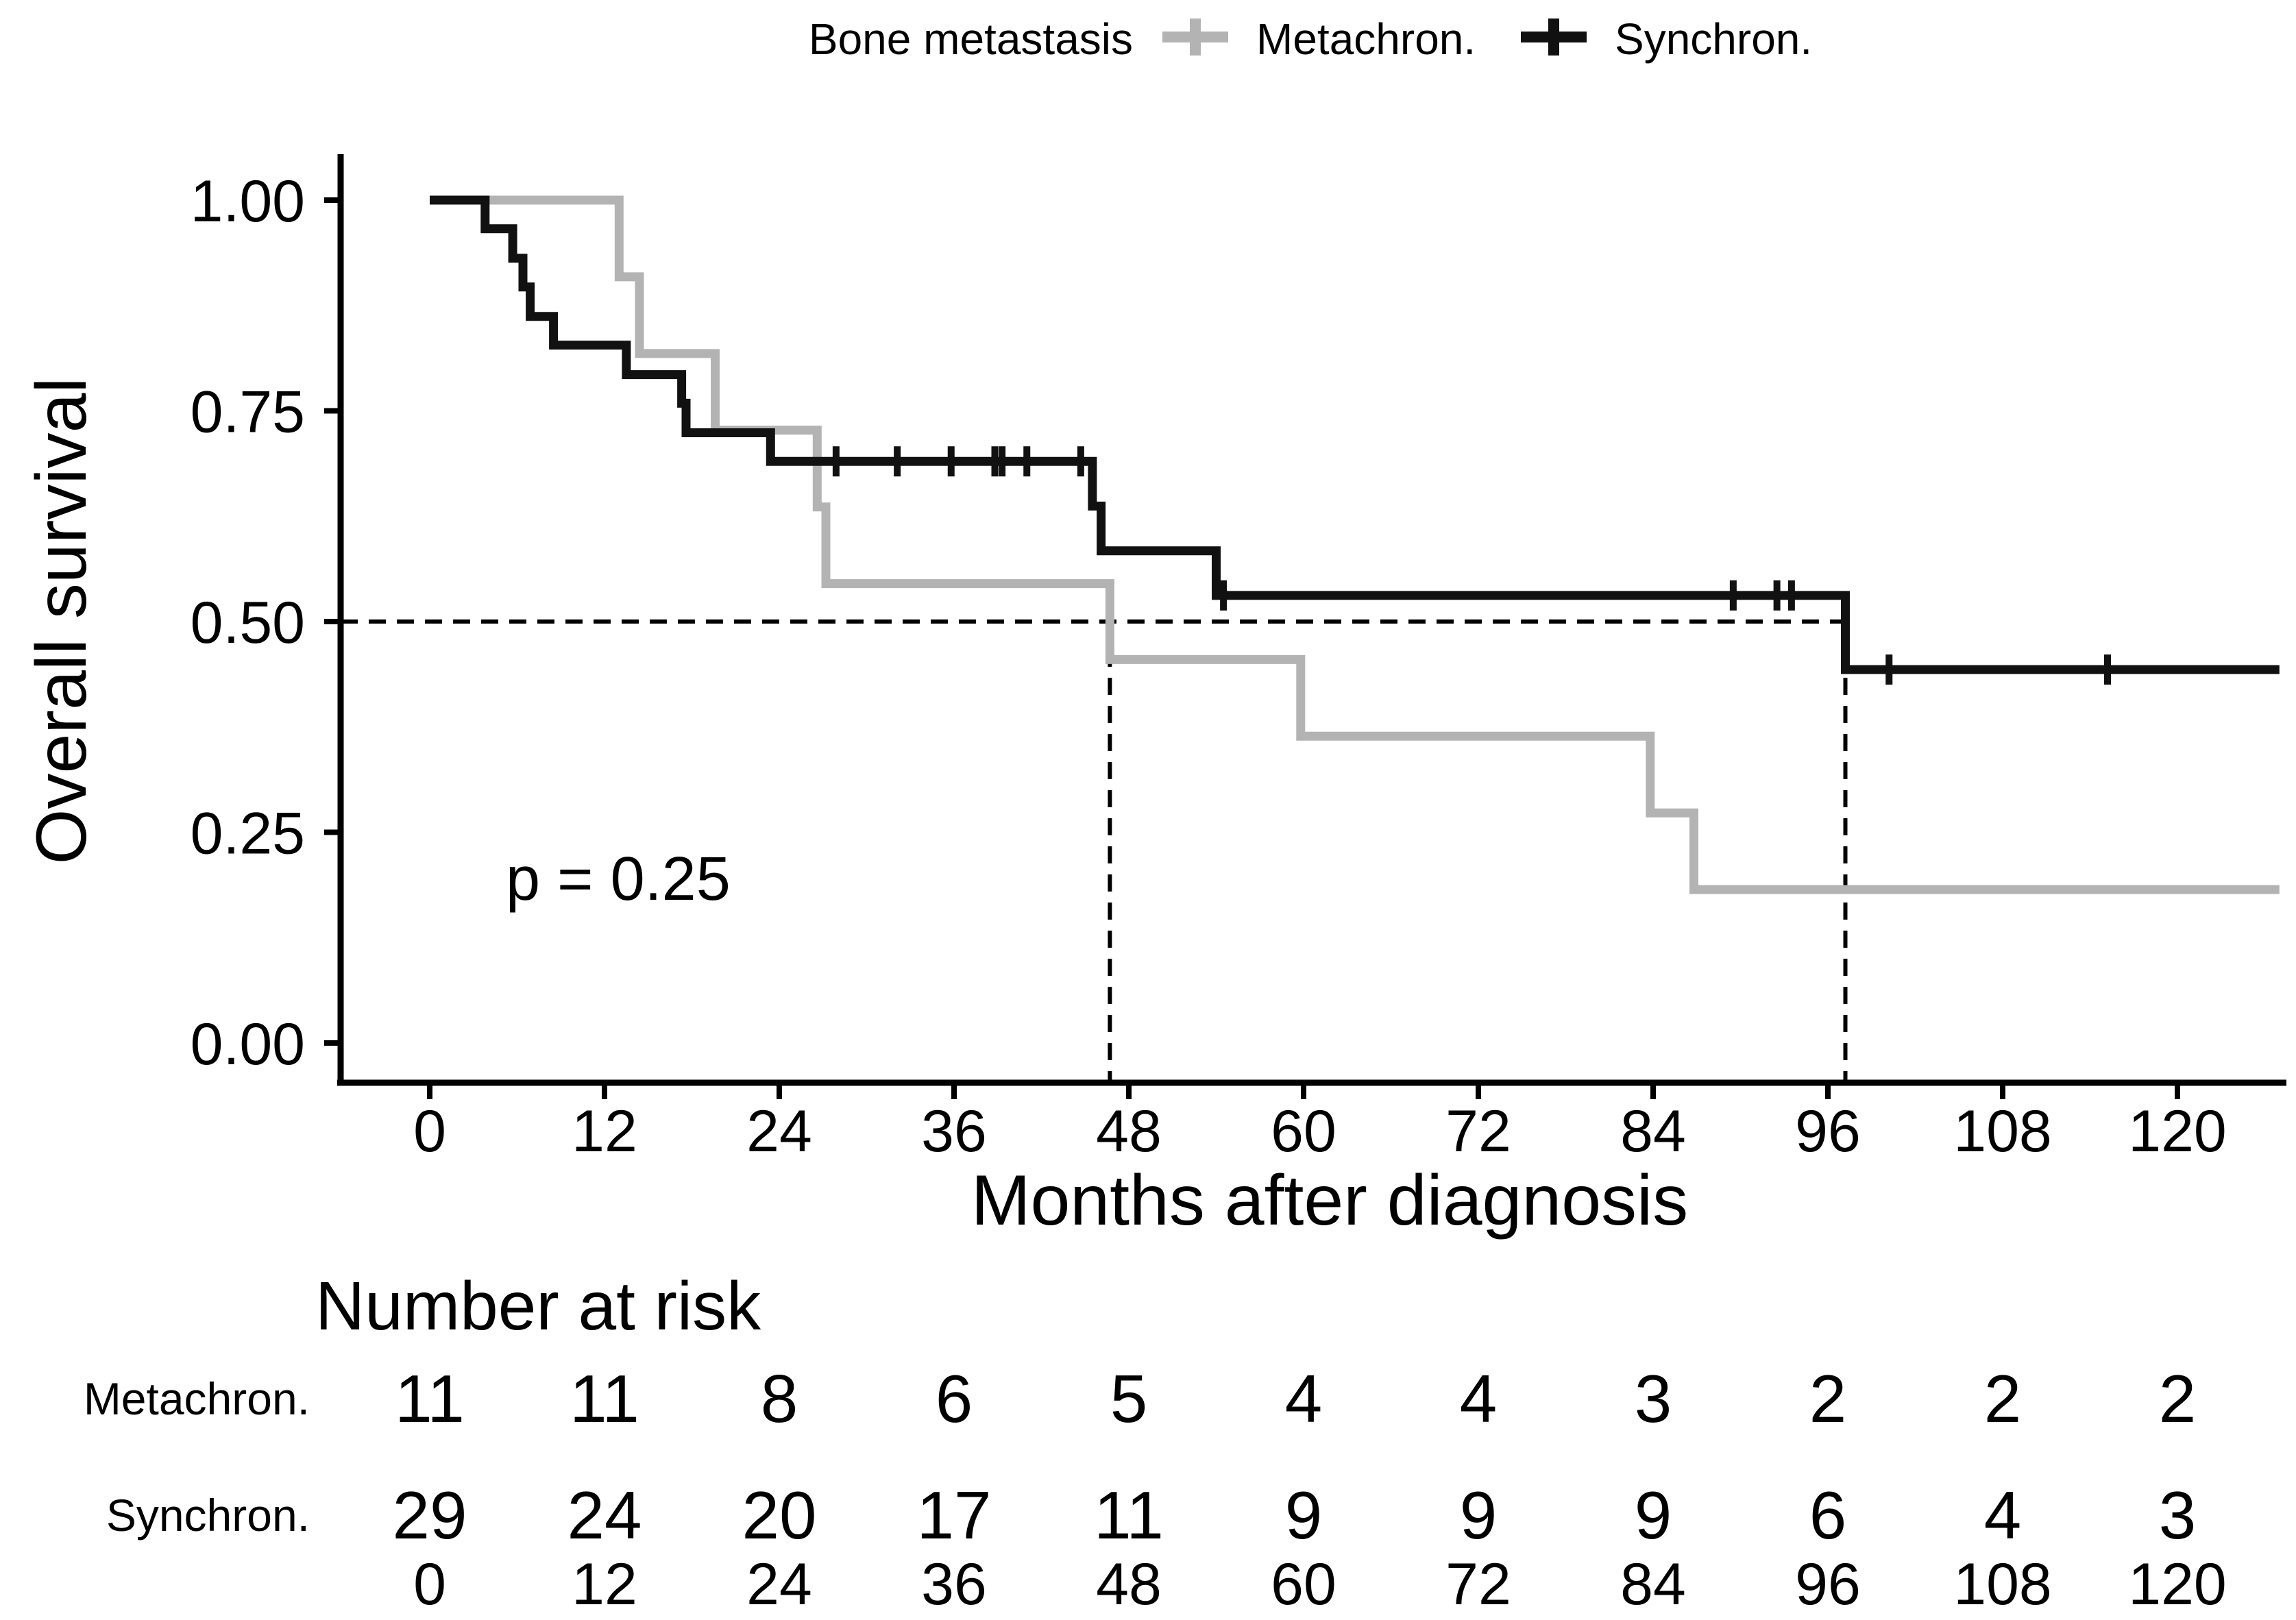 The height and width of the screenshot is (1620, 2296). What do you see at coordinates (779, 1515) in the screenshot?
I see `risk-count-value: 20` at bounding box center [779, 1515].